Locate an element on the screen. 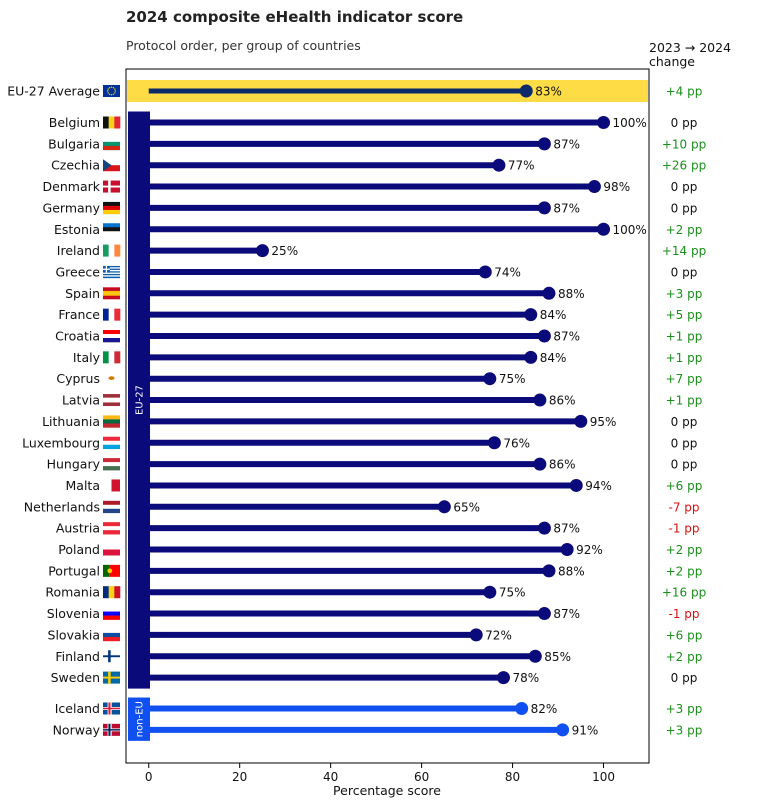 The image size is (763, 807). x-tick-label-0: 0 is located at coordinates (149, 777).